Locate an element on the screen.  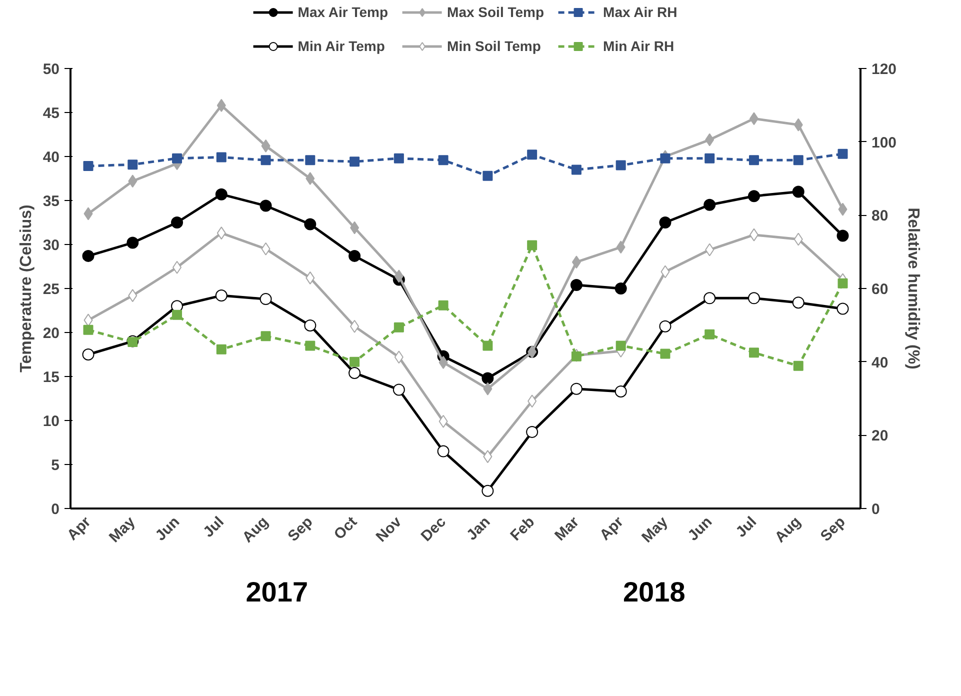
y-tick-label: 35 is located at coordinates (51, 201).